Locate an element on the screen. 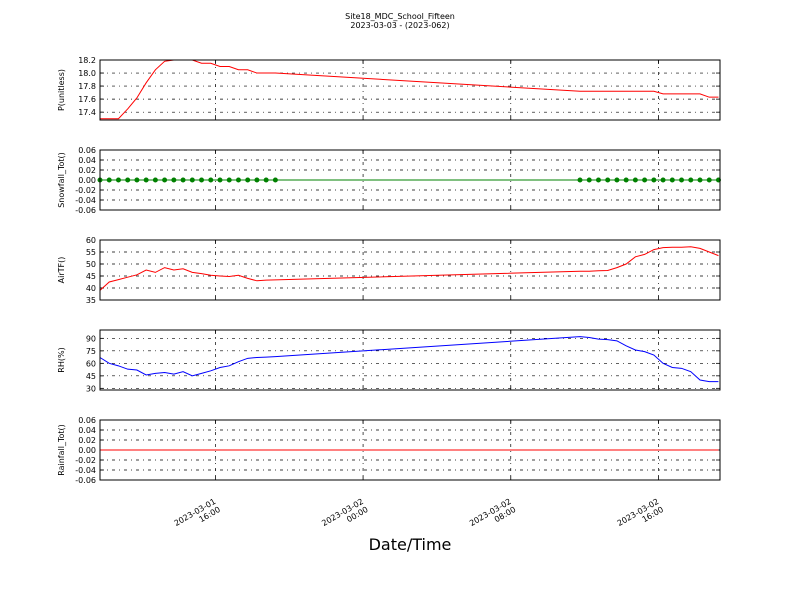 This screenshot has width=800, height=600. x-axis-label: Date/Time is located at coordinates (410, 544).